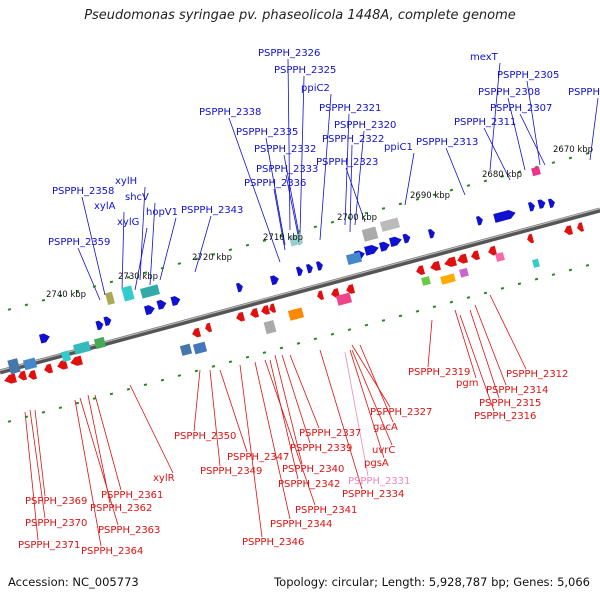 The width and height of the screenshot is (600, 600). I want to click on gene-label: shcV, so click(137, 197).